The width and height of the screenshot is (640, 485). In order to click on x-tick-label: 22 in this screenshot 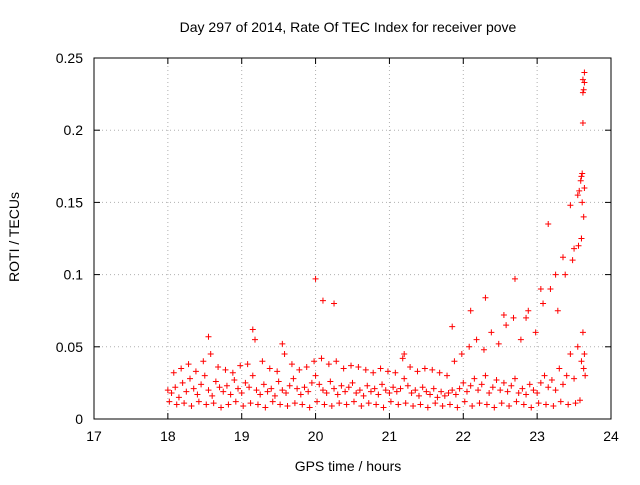, I will do `click(463, 436)`.